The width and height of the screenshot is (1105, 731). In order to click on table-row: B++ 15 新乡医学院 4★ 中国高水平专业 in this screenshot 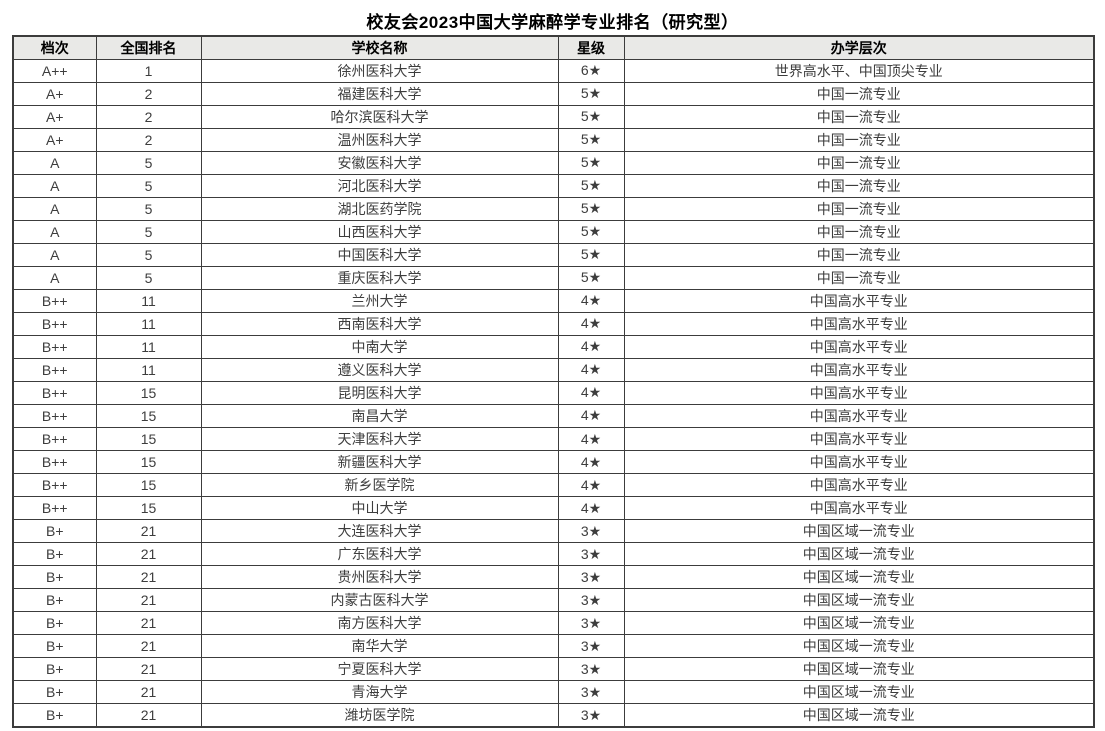, I will do `click(553, 485)`.